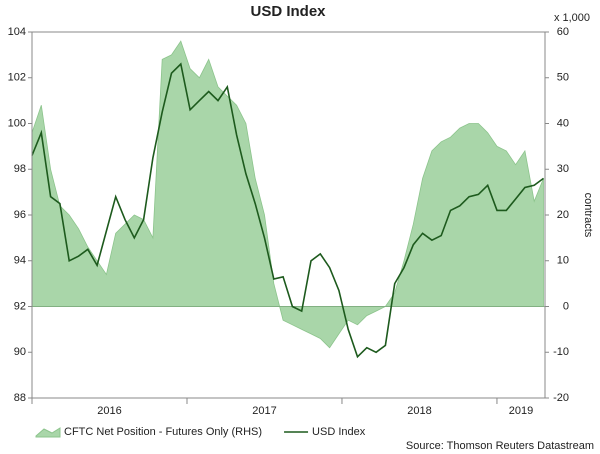 This screenshot has width=600, height=454. Describe the element at coordinates (419, 411) in the screenshot. I see `x-tick-label: 2018` at that location.